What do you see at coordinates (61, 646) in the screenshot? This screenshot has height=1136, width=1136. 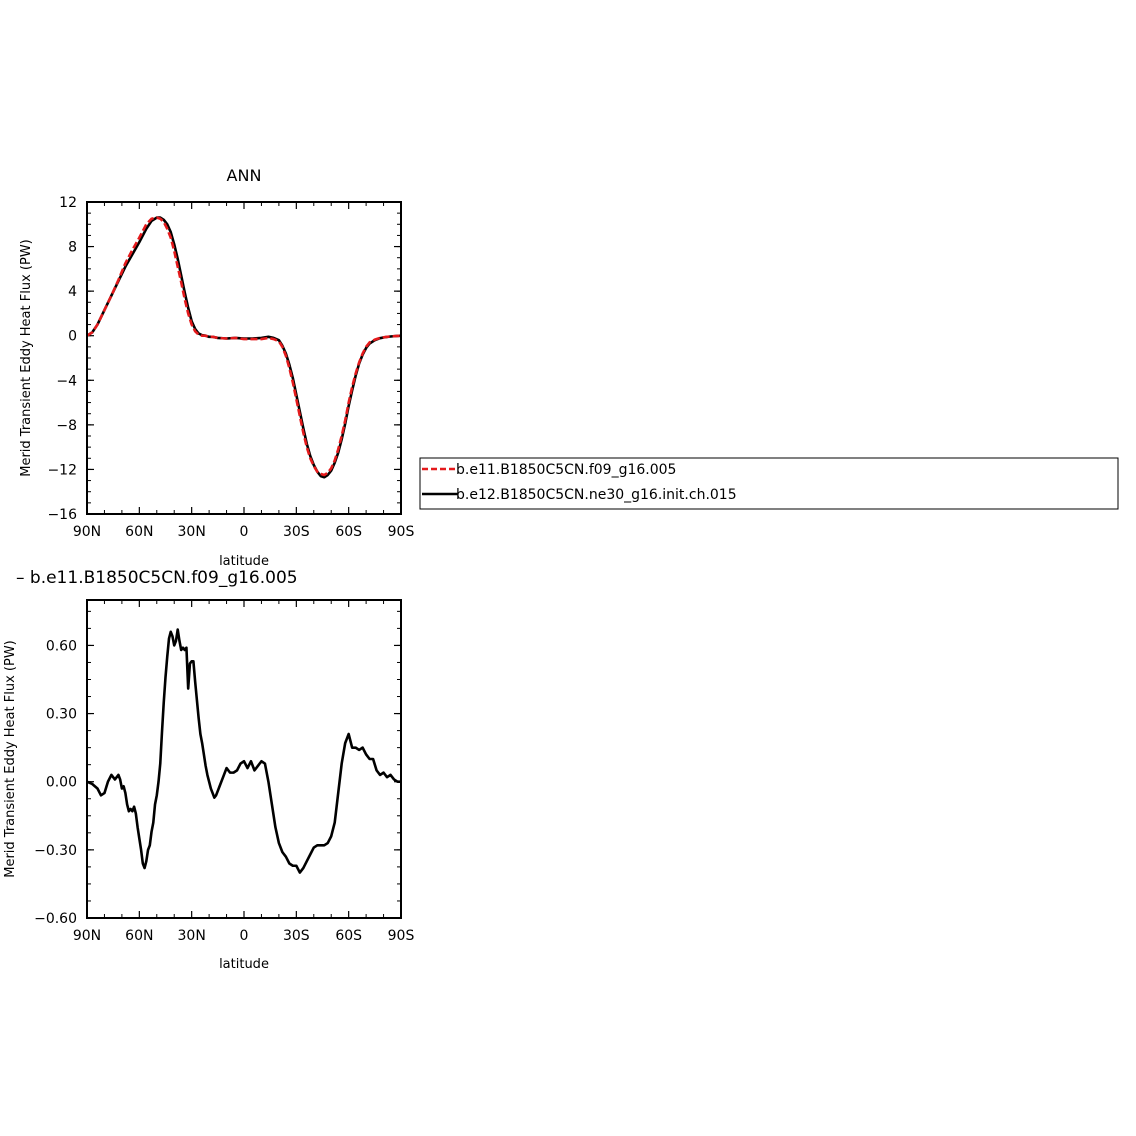 I see `y-tick-label: 0.60` at bounding box center [61, 646].